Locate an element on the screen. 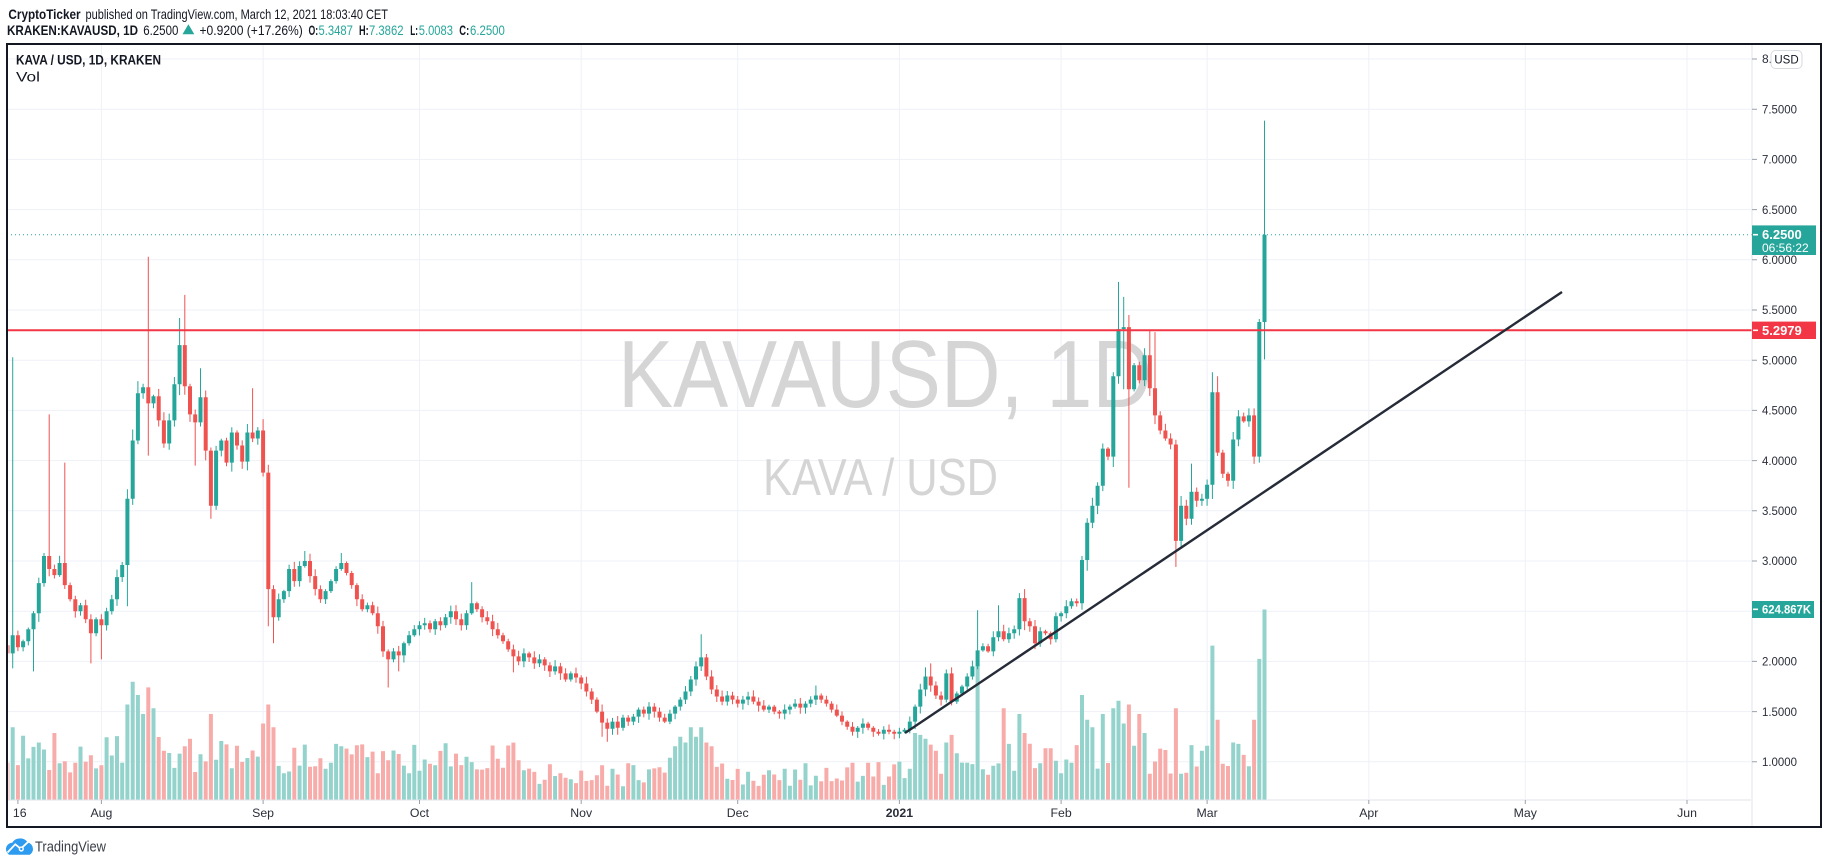 The width and height of the screenshot is (1828, 864). svg-text: 6.5000 is located at coordinates (1779, 210).